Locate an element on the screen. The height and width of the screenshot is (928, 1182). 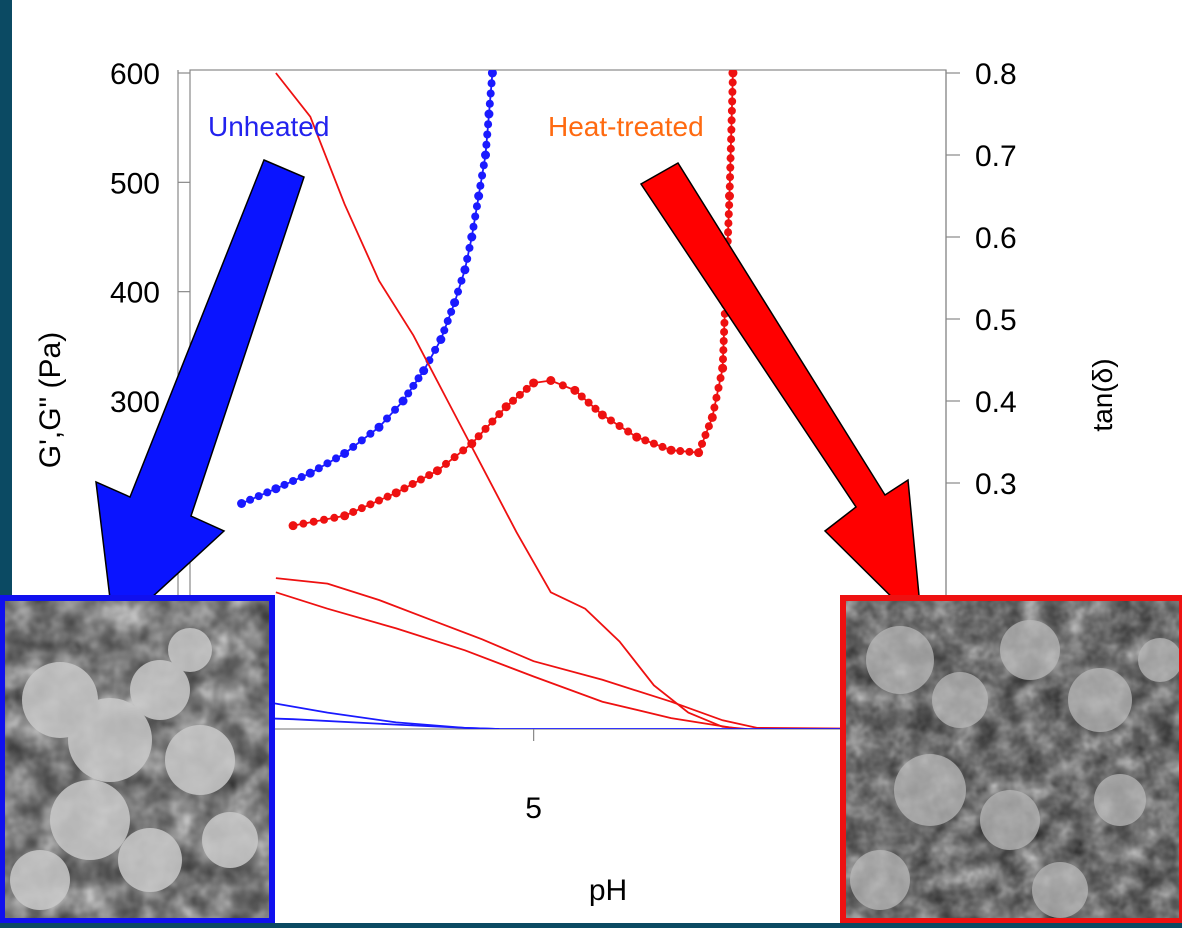
y-left-axis-label: G',G" (Pa) is located at coordinates (50, 400).